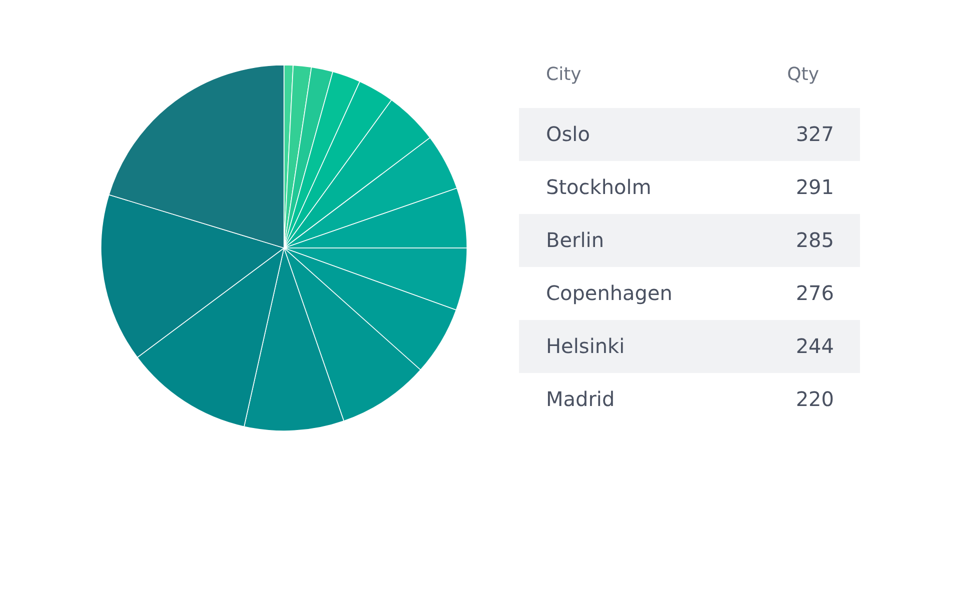 The height and width of the screenshot is (606, 954). I want to click on data-label: 276, so click(815, 293).